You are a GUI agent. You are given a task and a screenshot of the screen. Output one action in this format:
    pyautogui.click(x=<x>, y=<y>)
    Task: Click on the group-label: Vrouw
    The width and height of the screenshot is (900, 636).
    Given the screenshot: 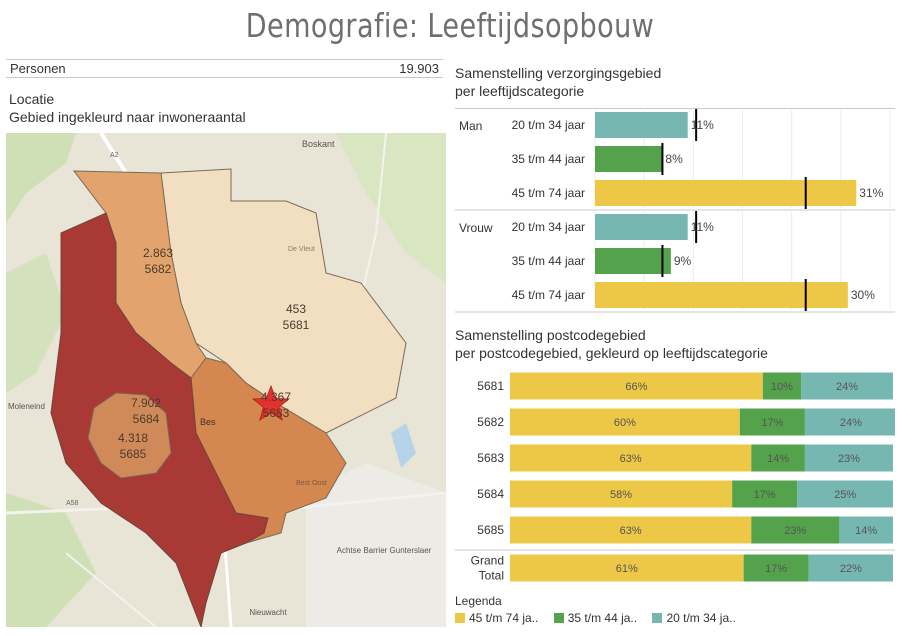 What is the action you would take?
    pyautogui.click(x=476, y=228)
    